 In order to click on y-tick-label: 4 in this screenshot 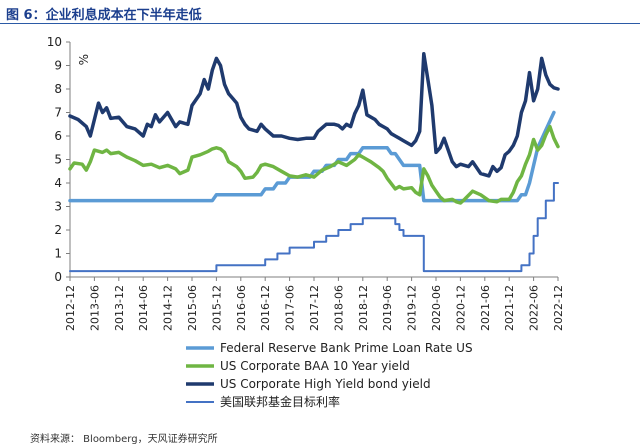, I will do `click(58, 183)`.